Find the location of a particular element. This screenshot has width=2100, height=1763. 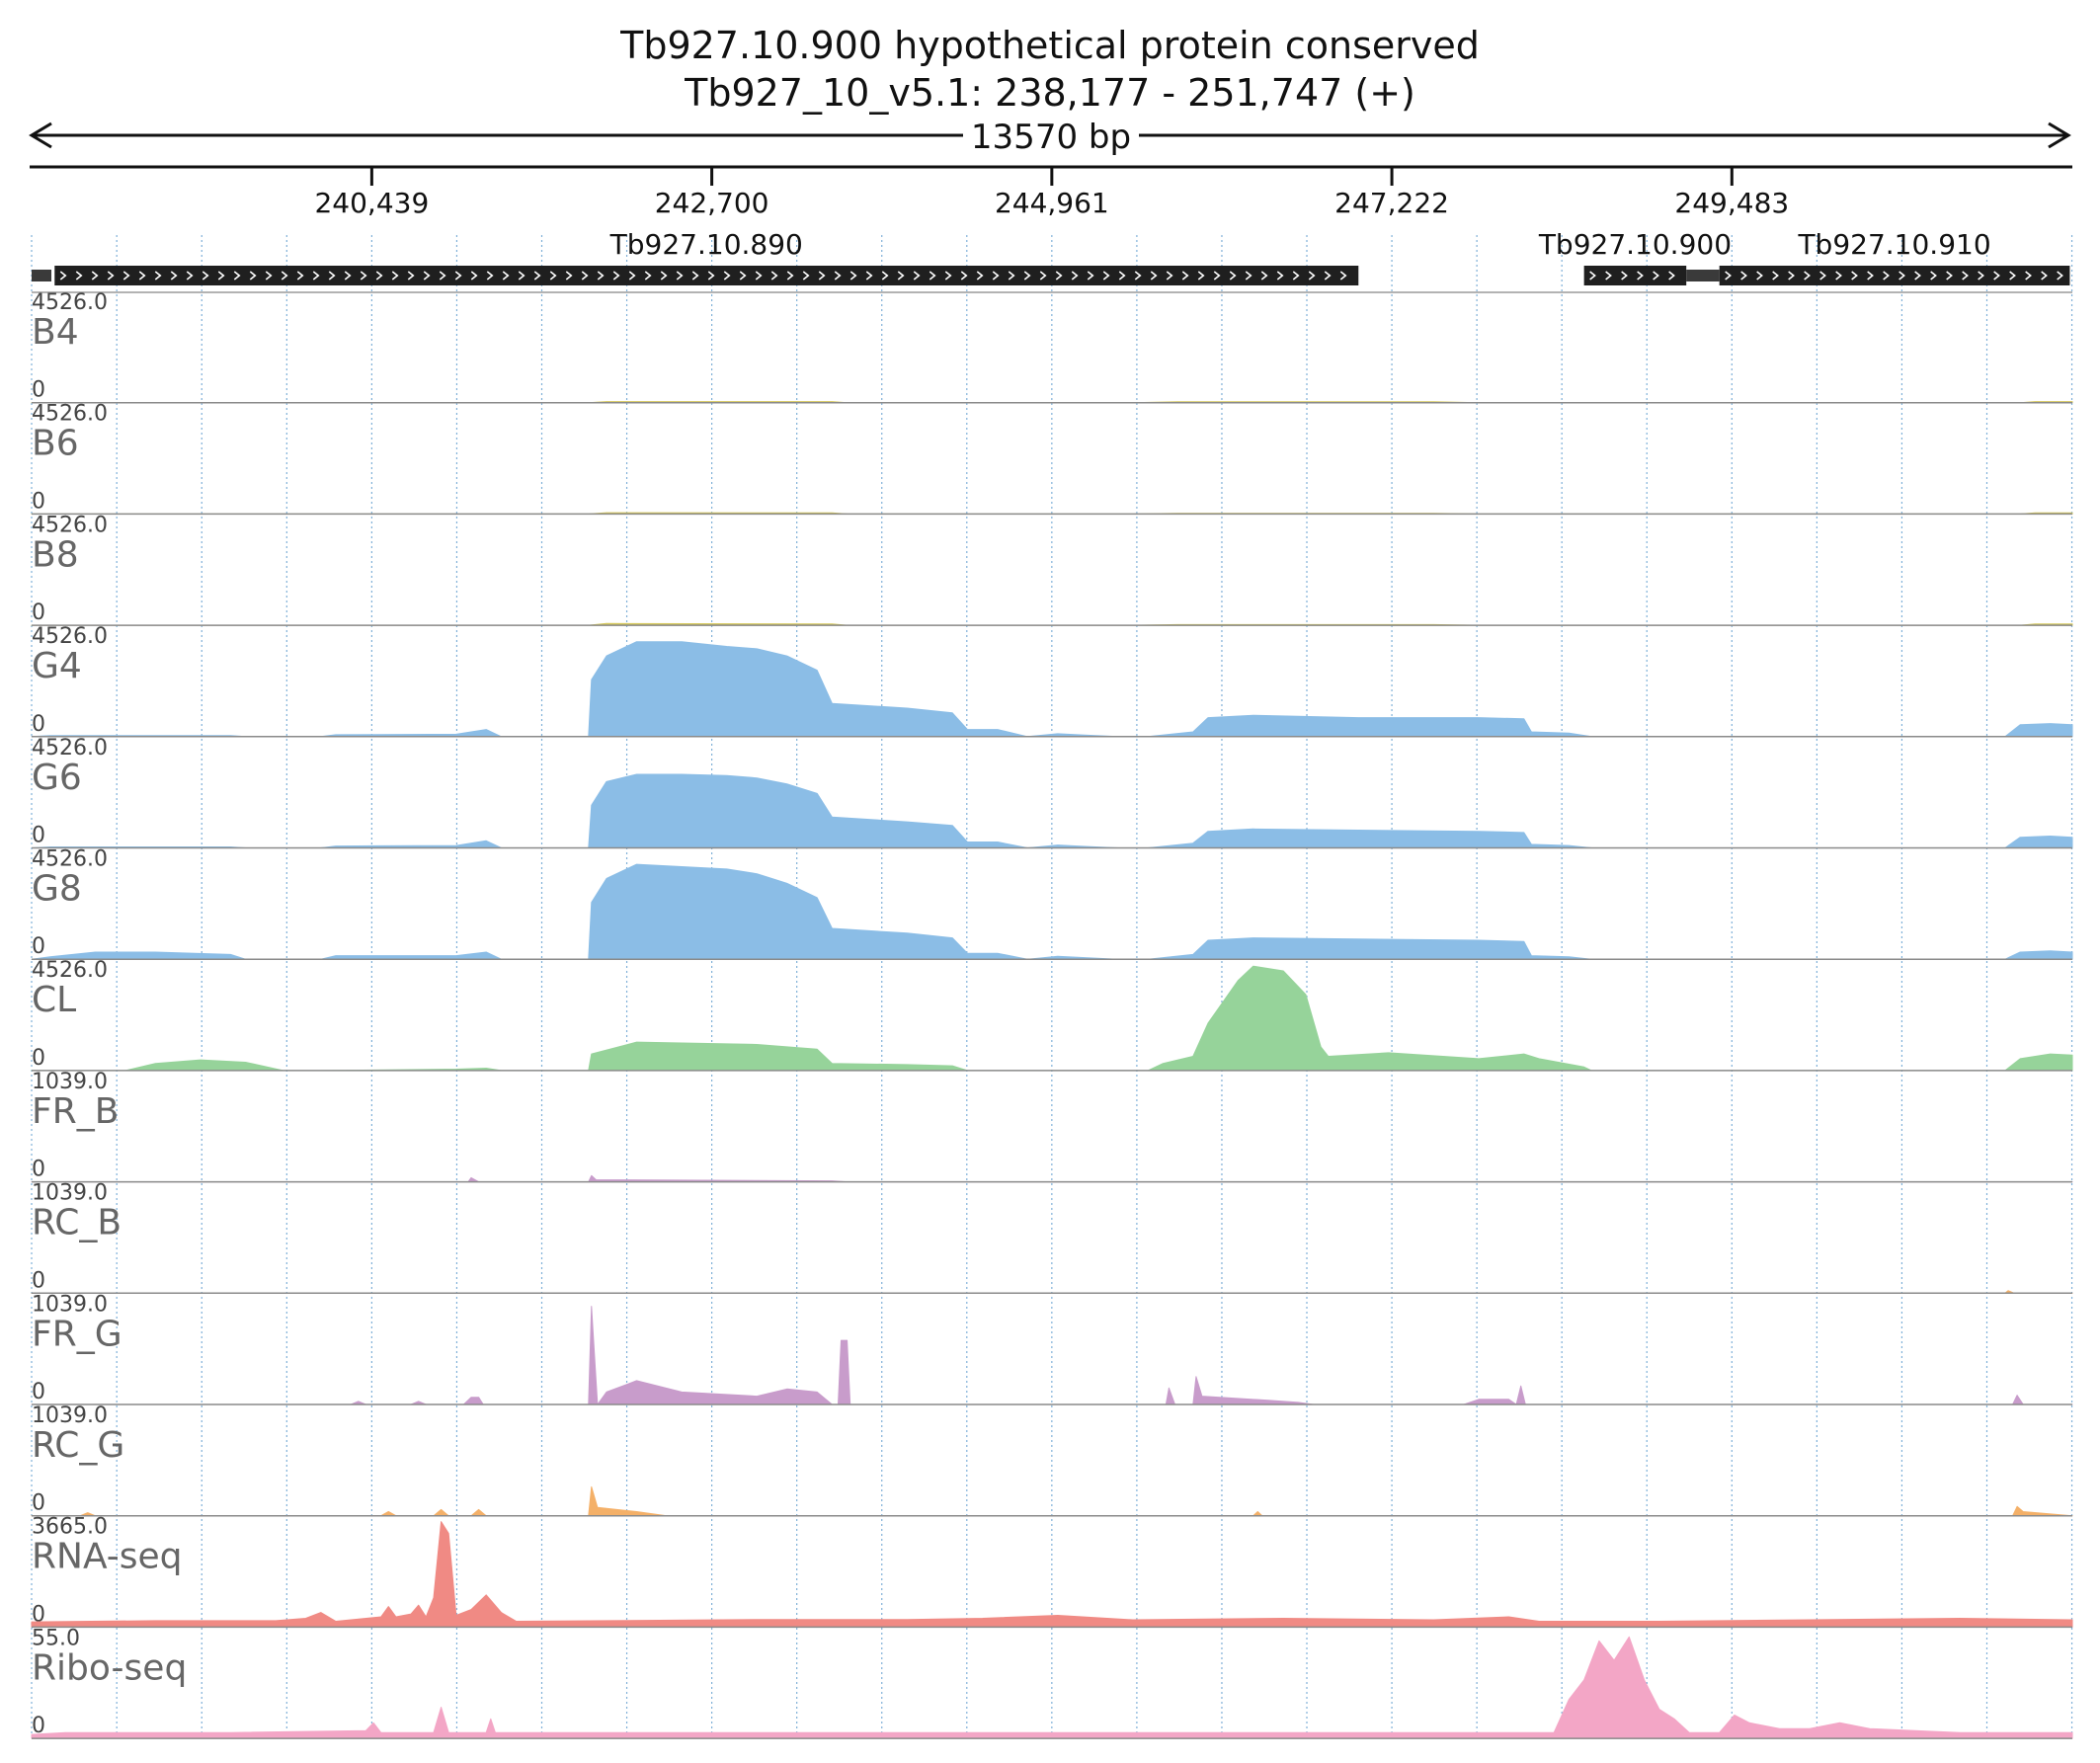

gene-feature: Tb927.10.900 is located at coordinates (1635, 257).